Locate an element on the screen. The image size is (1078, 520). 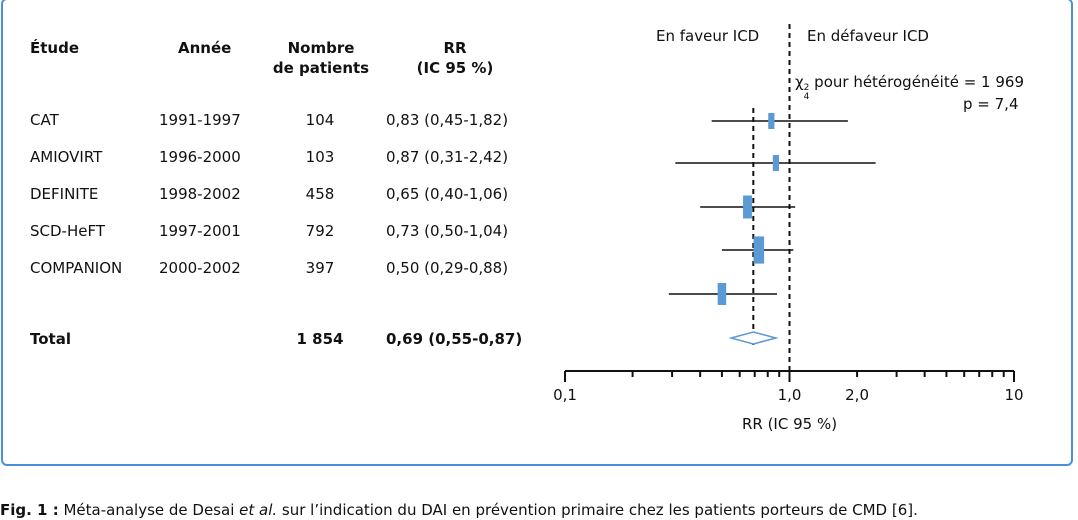
point-estimate-amiovirt is located at coordinates (776, 163).